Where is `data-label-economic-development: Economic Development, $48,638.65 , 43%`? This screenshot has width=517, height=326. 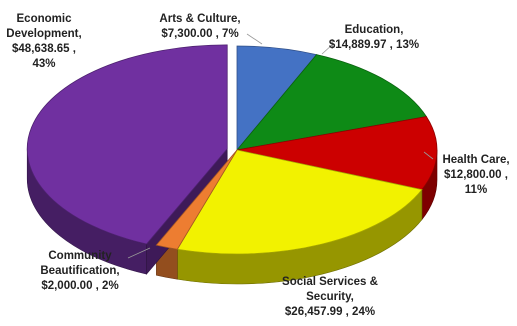
data-label-economic-development: Economic Development, $48,638.65 , 43% is located at coordinates (43, 41).